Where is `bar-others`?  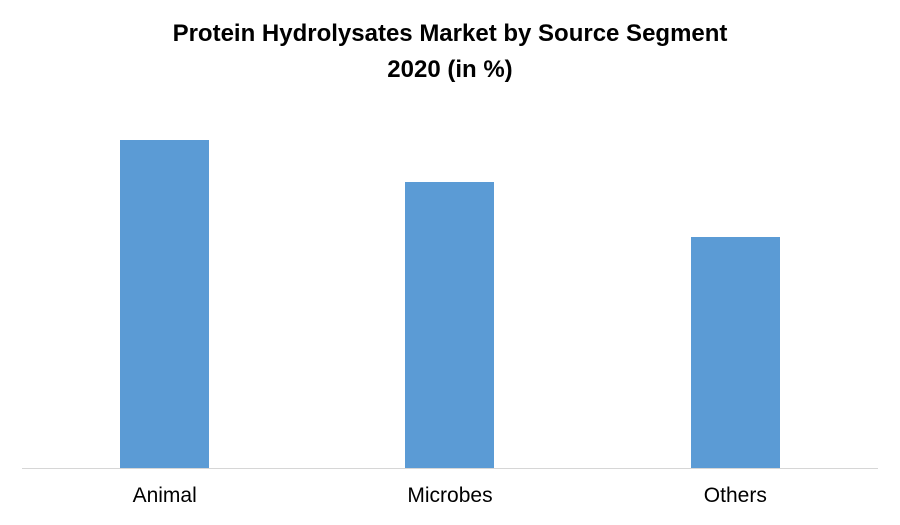
bar-others is located at coordinates (735, 352).